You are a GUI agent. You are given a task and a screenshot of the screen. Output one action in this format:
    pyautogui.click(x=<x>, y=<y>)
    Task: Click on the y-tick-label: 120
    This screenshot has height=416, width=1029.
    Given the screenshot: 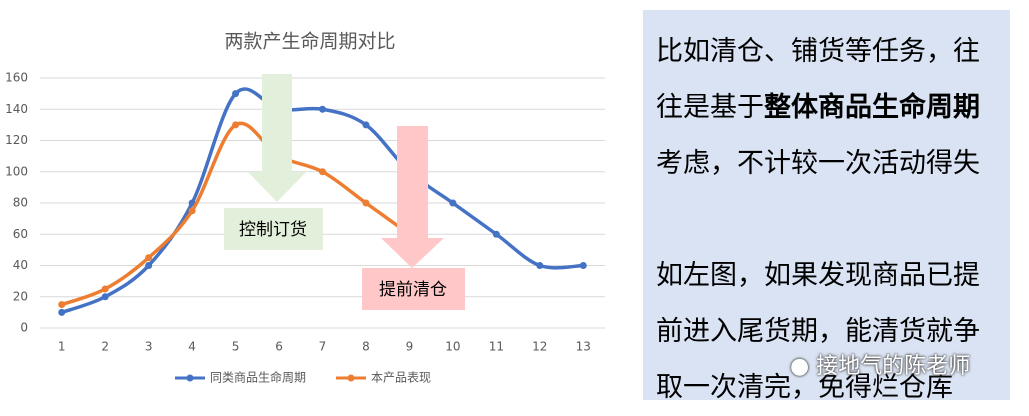 What is the action you would take?
    pyautogui.click(x=16, y=140)
    